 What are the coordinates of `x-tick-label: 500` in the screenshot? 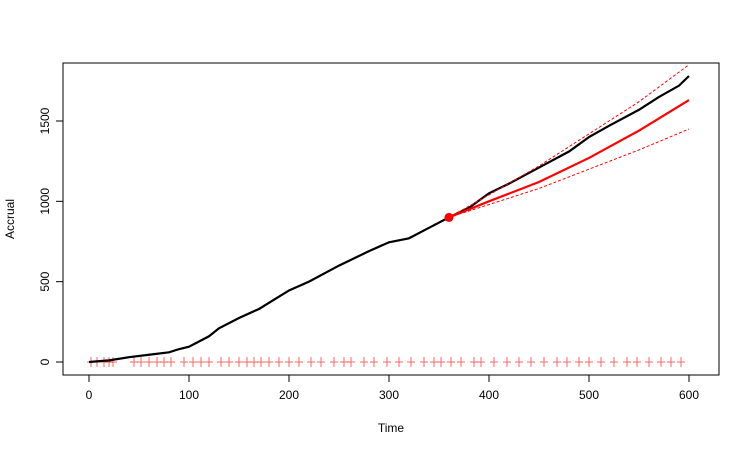 It's located at (589, 395).